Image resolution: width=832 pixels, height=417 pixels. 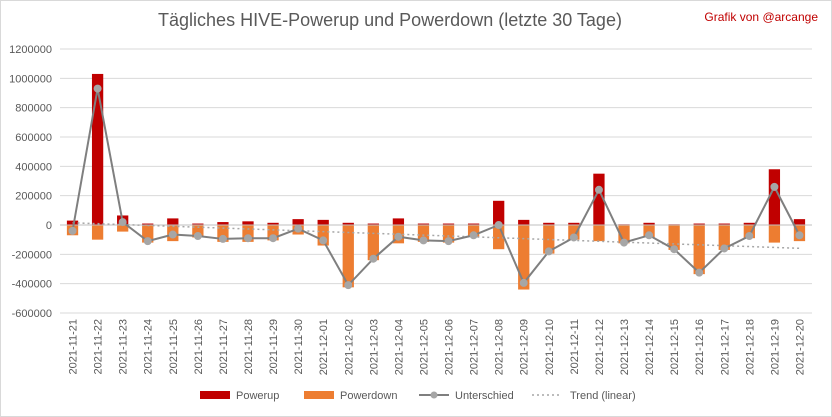 What do you see at coordinates (74, 346) in the screenshot?
I see `x-tick-label: 2021-11-21` at bounding box center [74, 346].